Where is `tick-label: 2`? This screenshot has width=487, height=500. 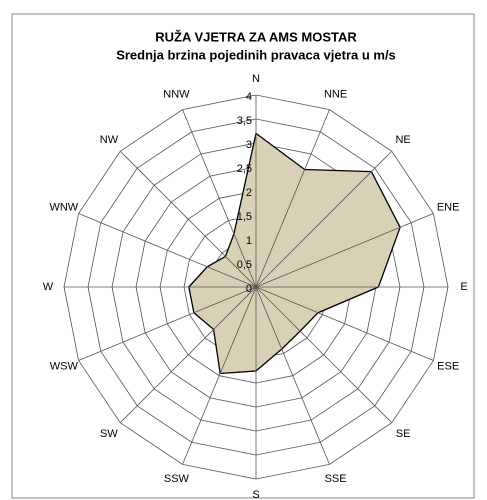
tick-label: 2 is located at coordinates (249, 193).